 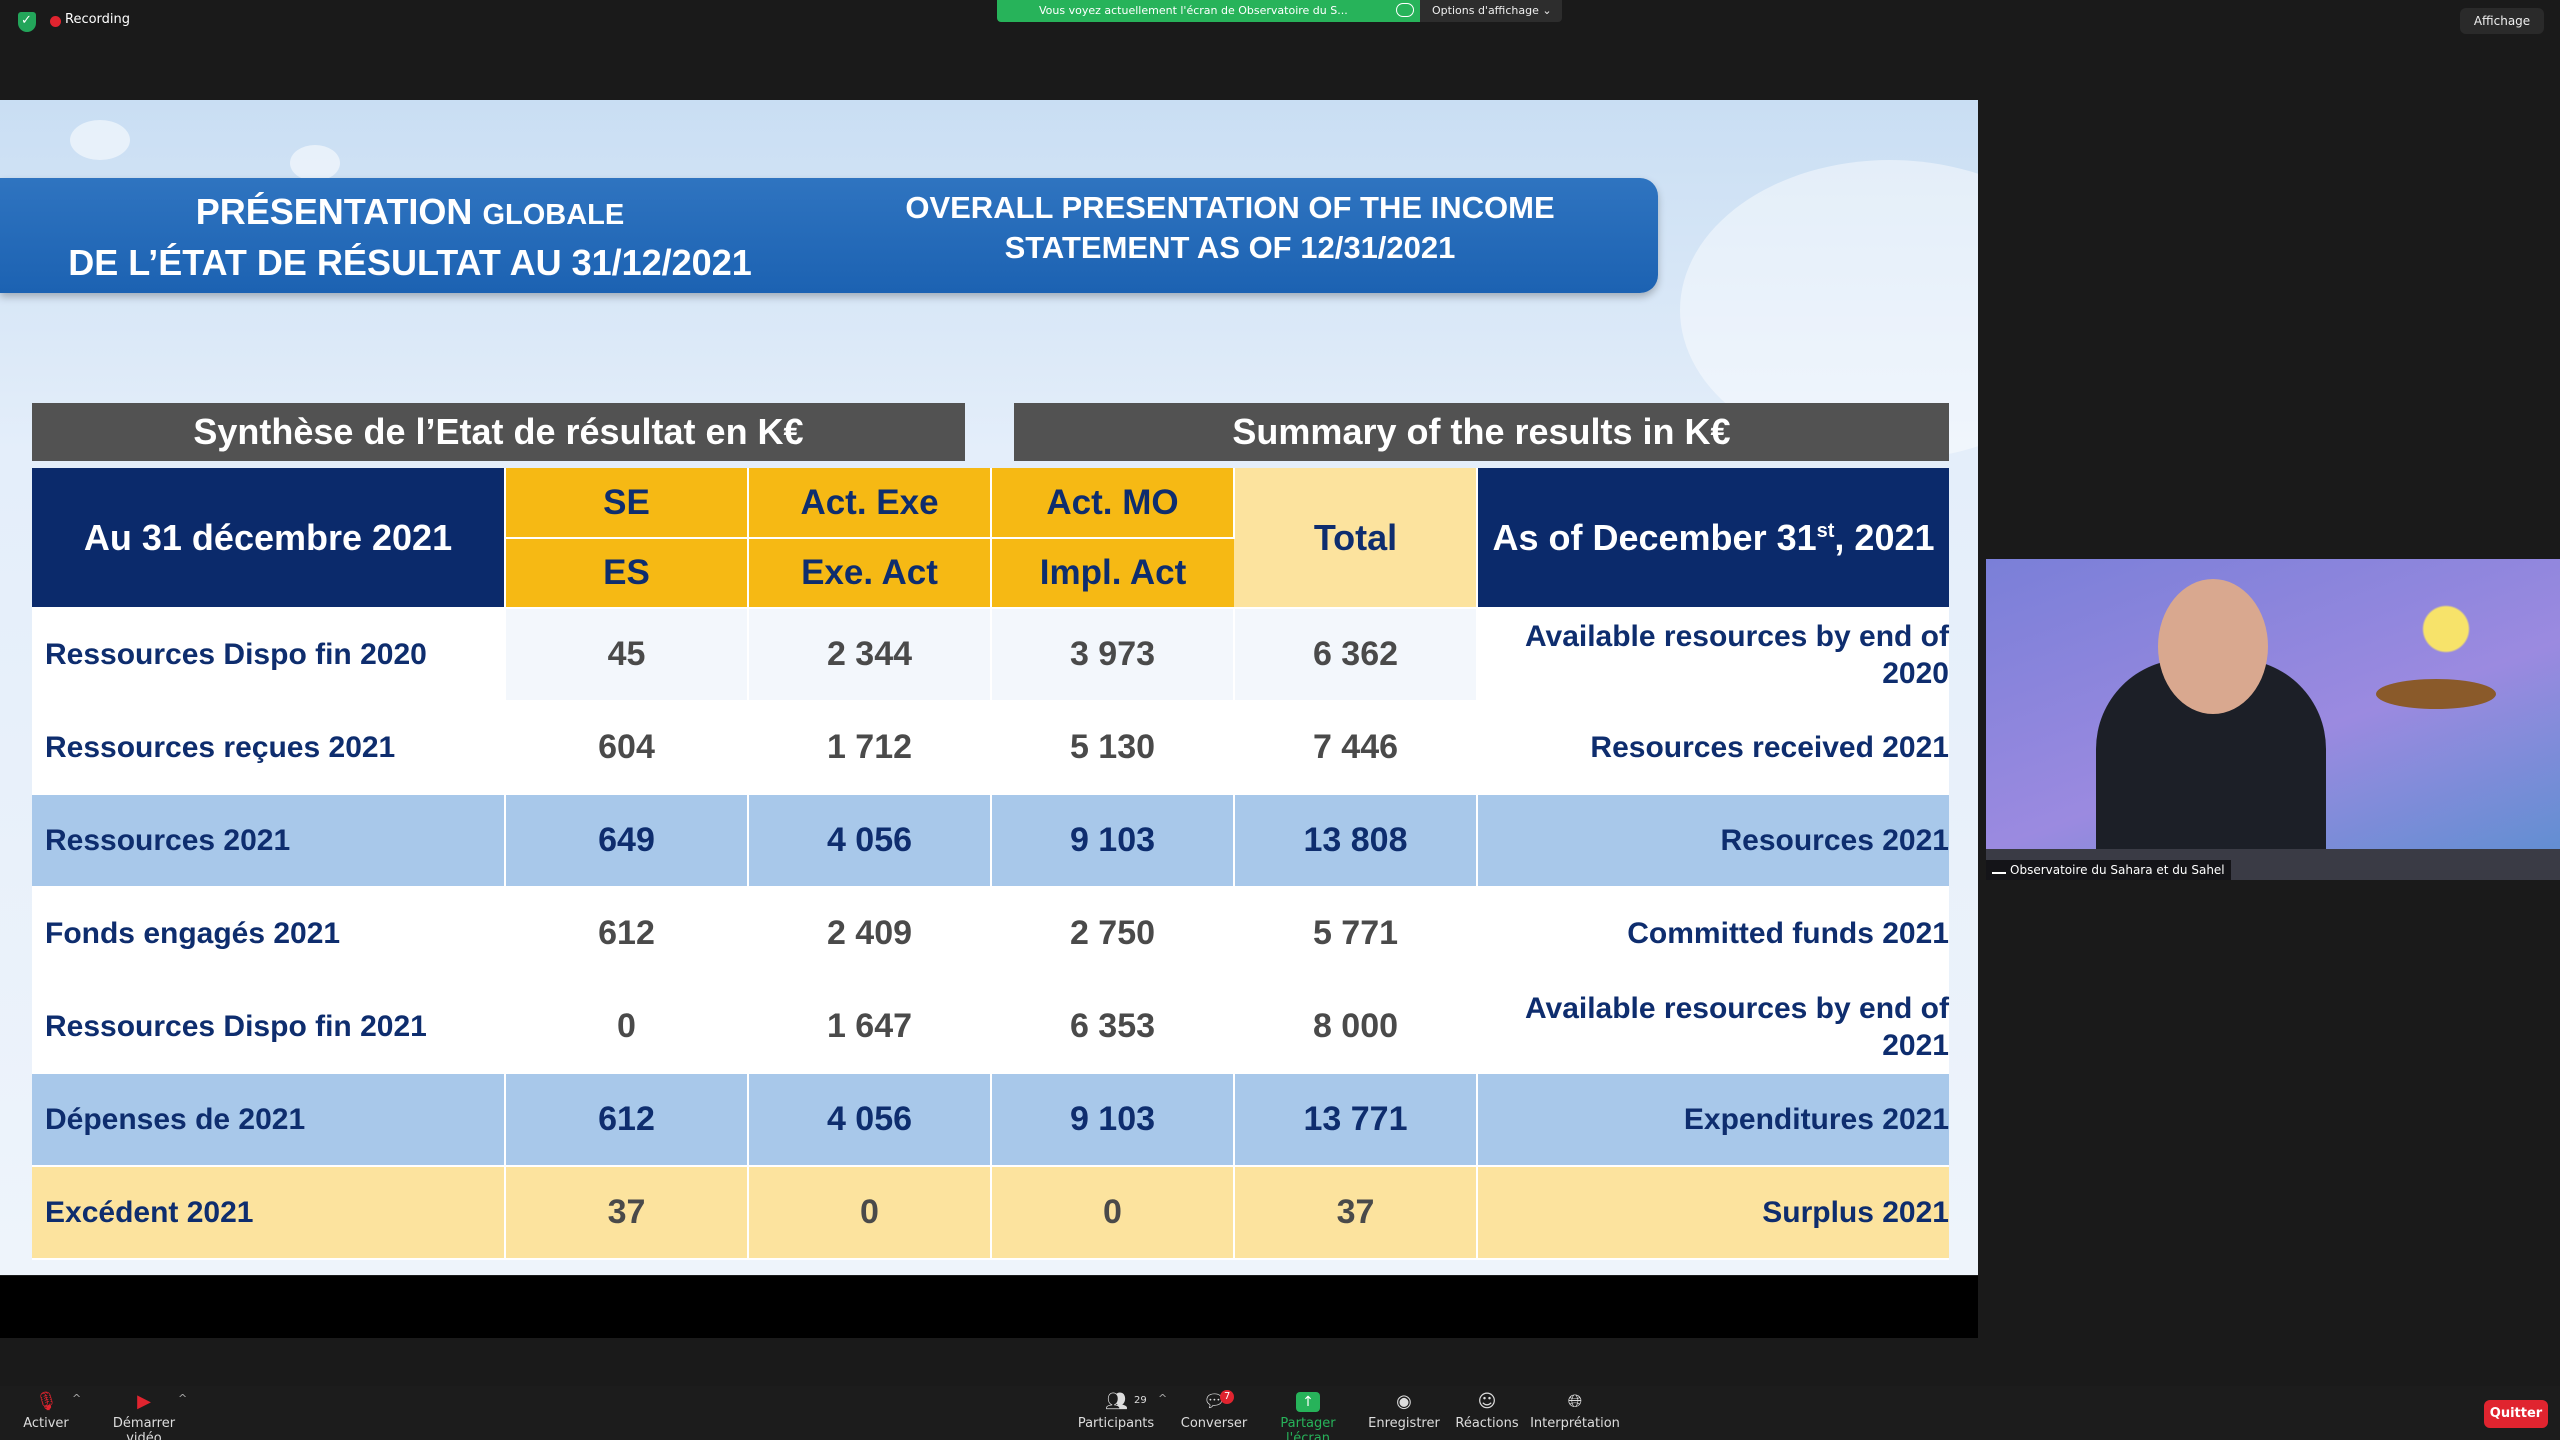 What do you see at coordinates (1575, 1401) in the screenshot?
I see `globe-icon: 🌐︎` at bounding box center [1575, 1401].